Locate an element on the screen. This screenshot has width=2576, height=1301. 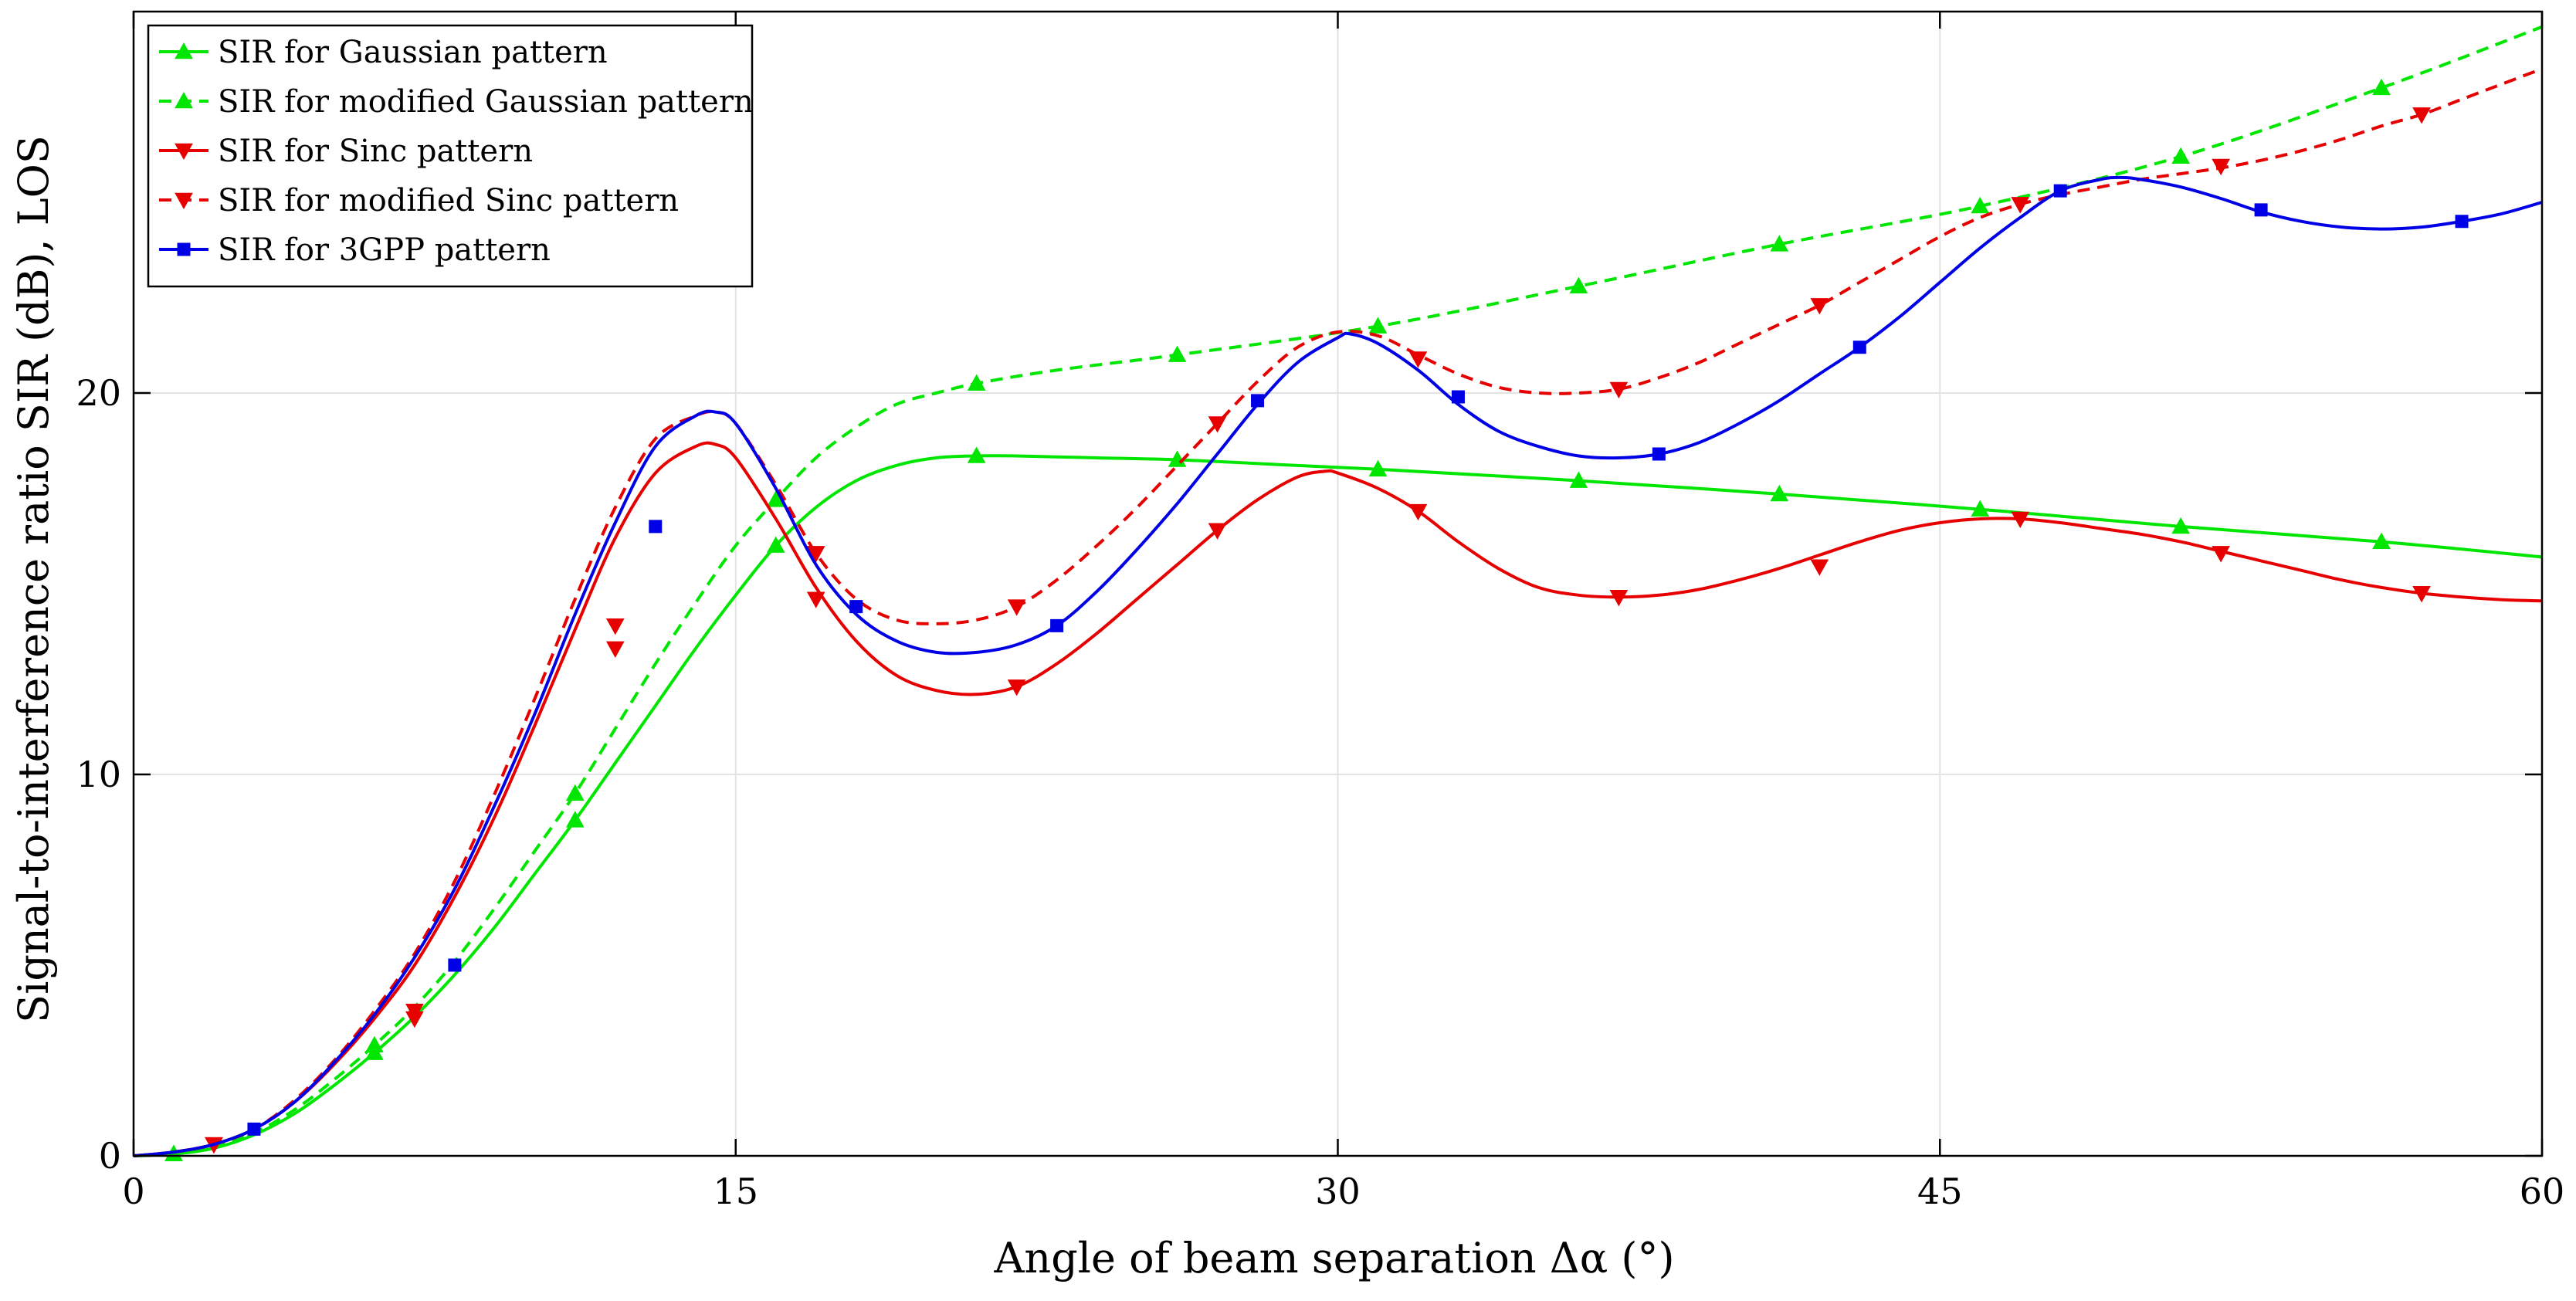
legend-entry: SIR for 3GPP pattern is located at coordinates (355, 250).